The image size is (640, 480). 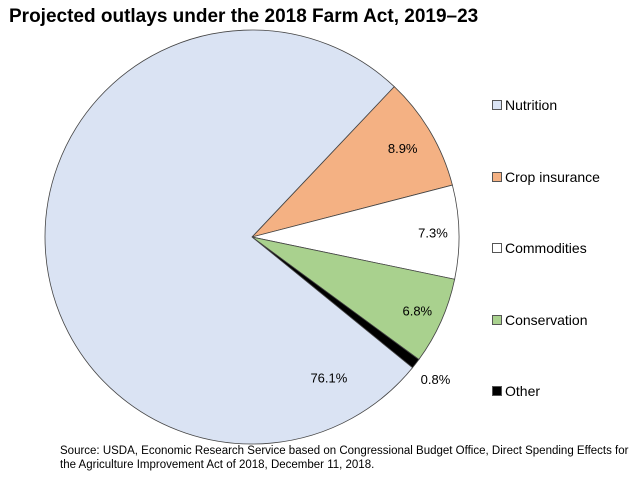 What do you see at coordinates (546, 248) in the screenshot?
I see `legend-label: Commodities` at bounding box center [546, 248].